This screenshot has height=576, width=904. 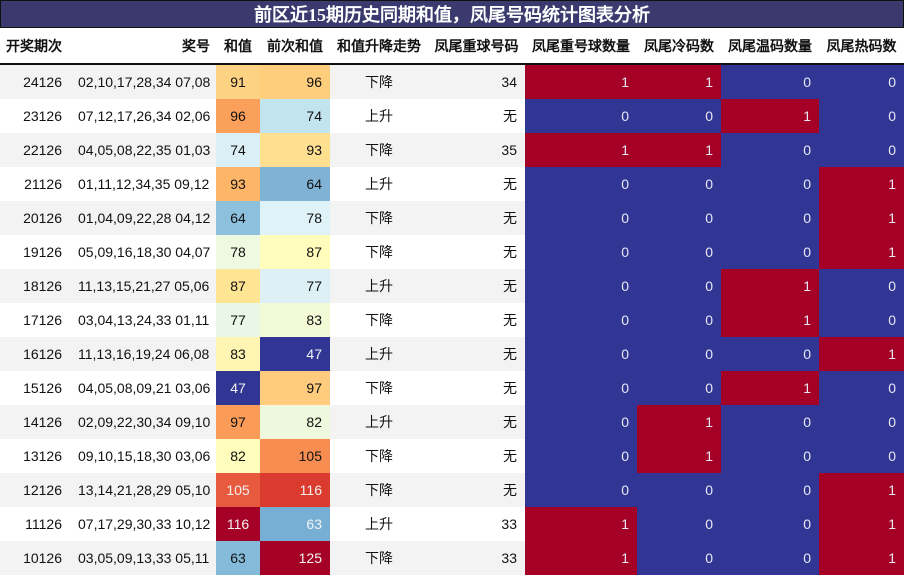 I want to click on header-sum: 和值, so click(x=238, y=46).